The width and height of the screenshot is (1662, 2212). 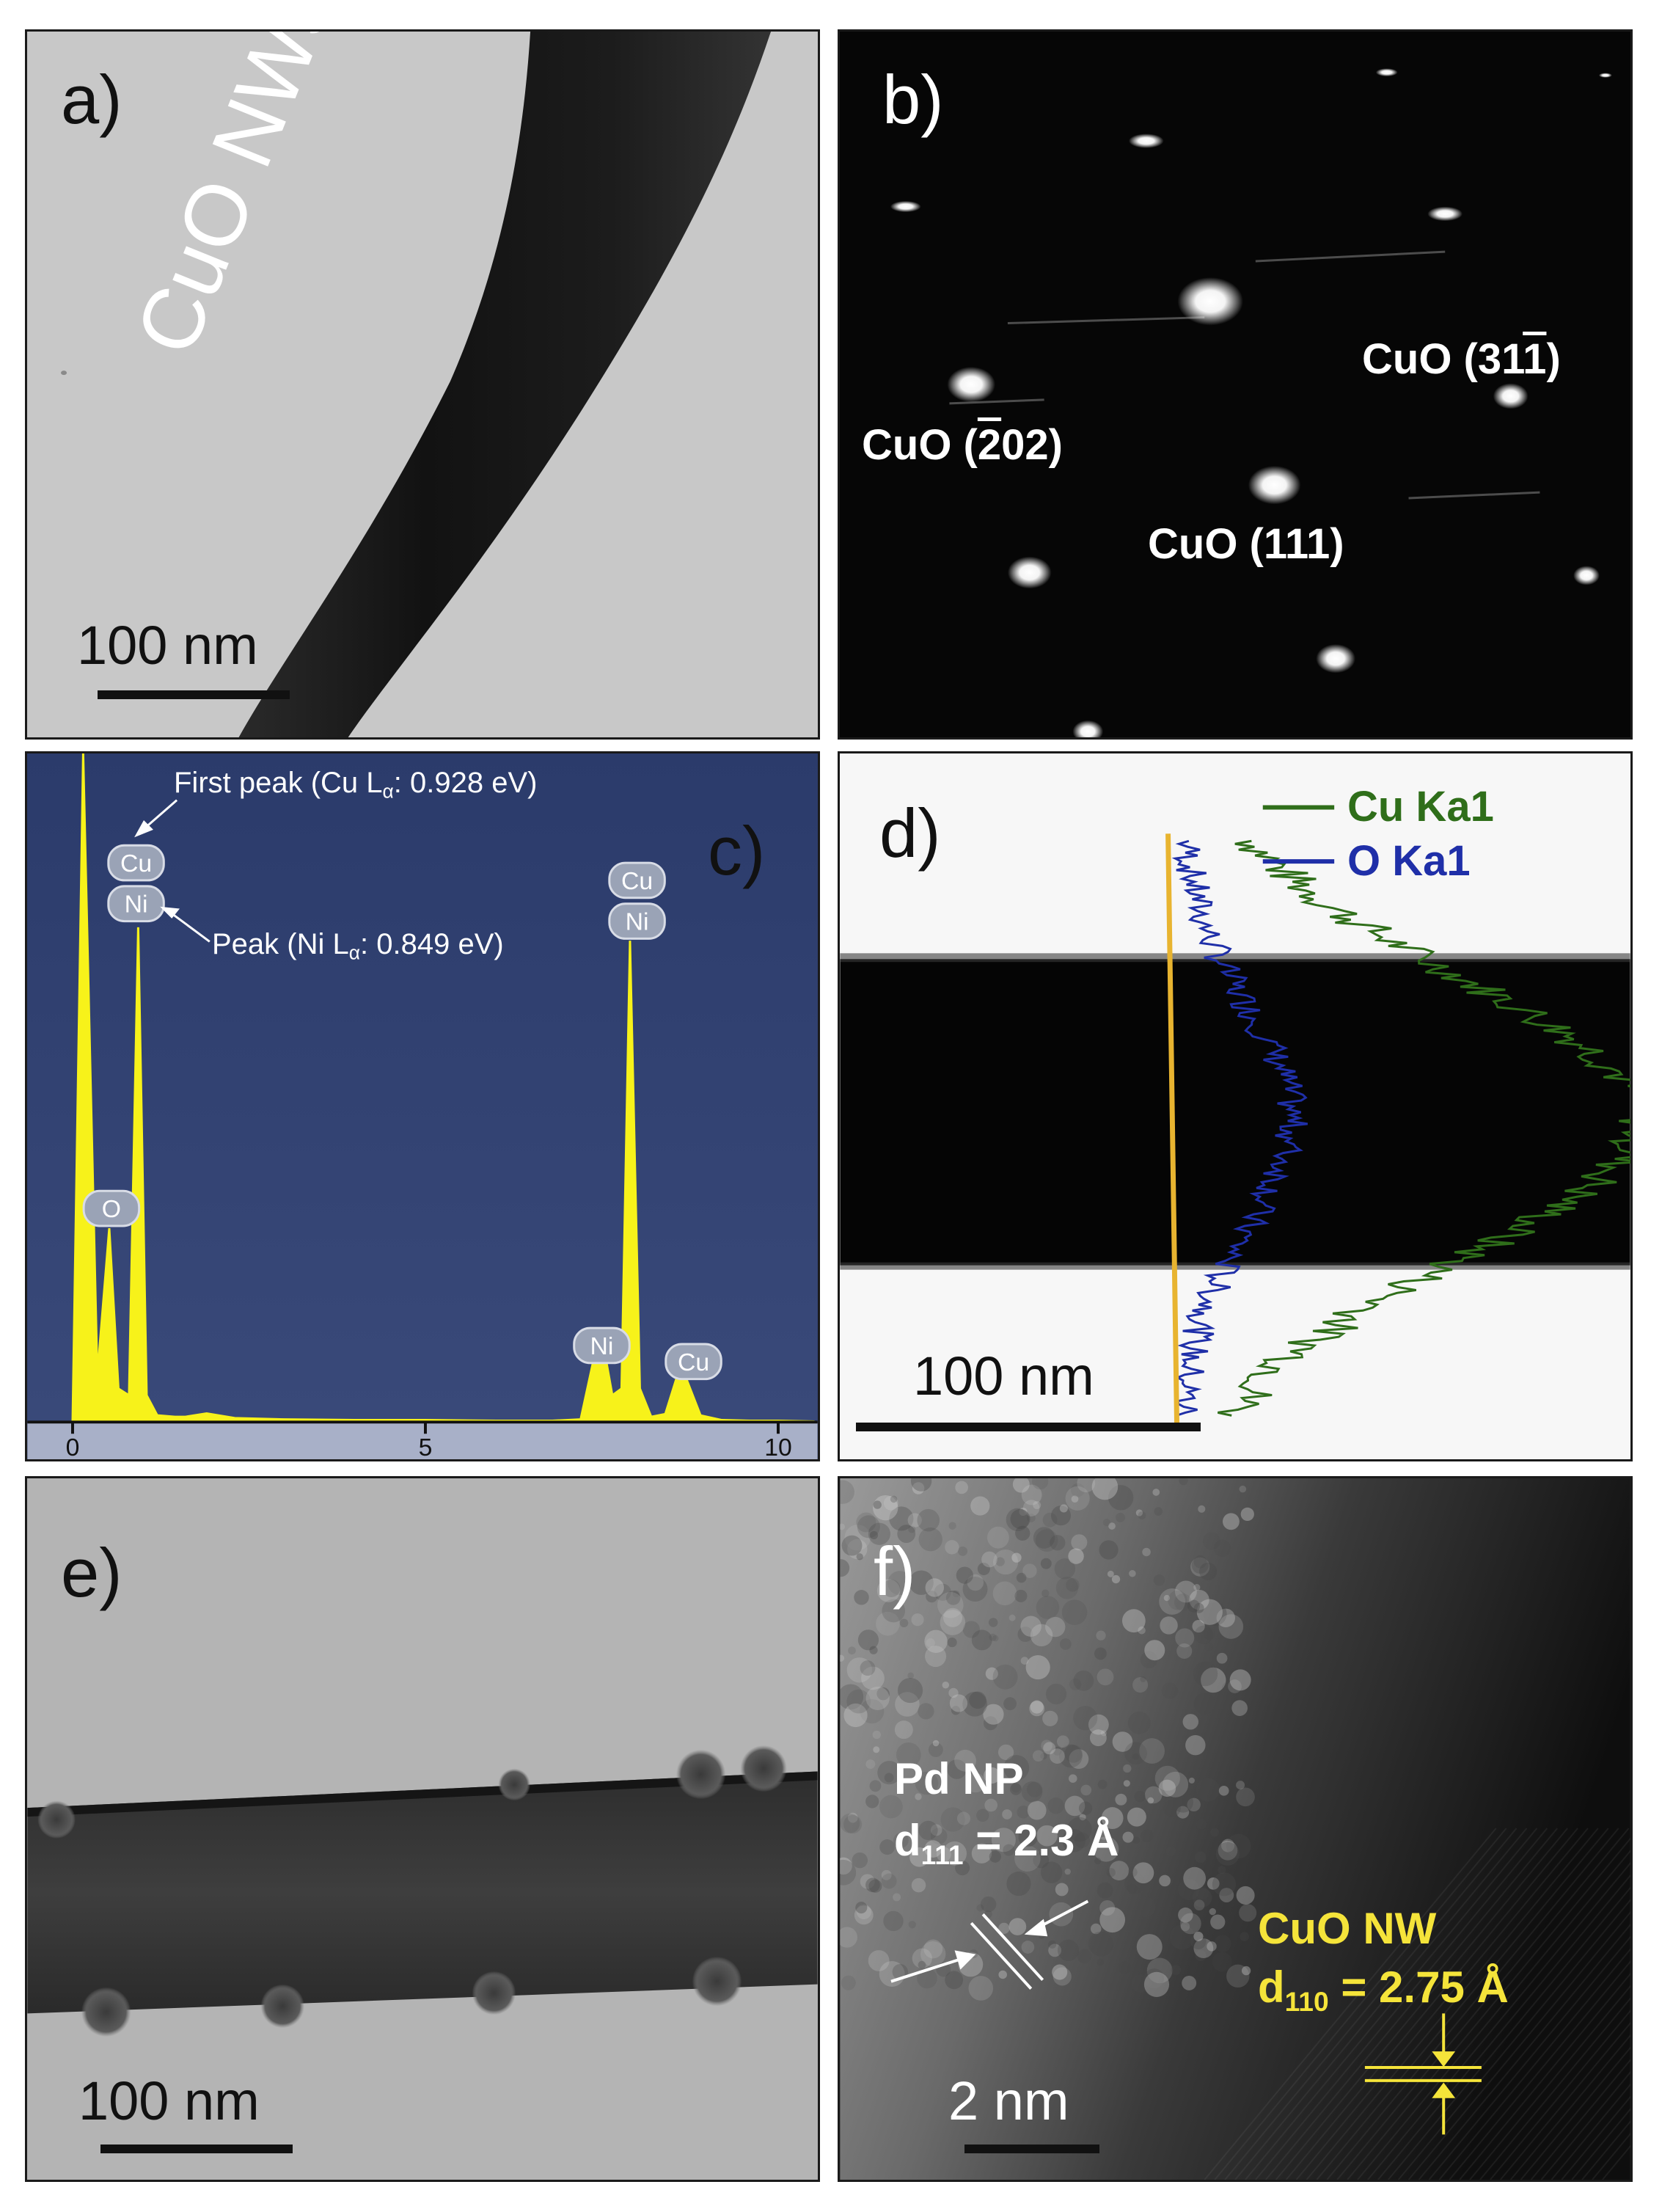 What do you see at coordinates (422, 1891) in the screenshot?
I see `tem-decorated-nanowire` at bounding box center [422, 1891].